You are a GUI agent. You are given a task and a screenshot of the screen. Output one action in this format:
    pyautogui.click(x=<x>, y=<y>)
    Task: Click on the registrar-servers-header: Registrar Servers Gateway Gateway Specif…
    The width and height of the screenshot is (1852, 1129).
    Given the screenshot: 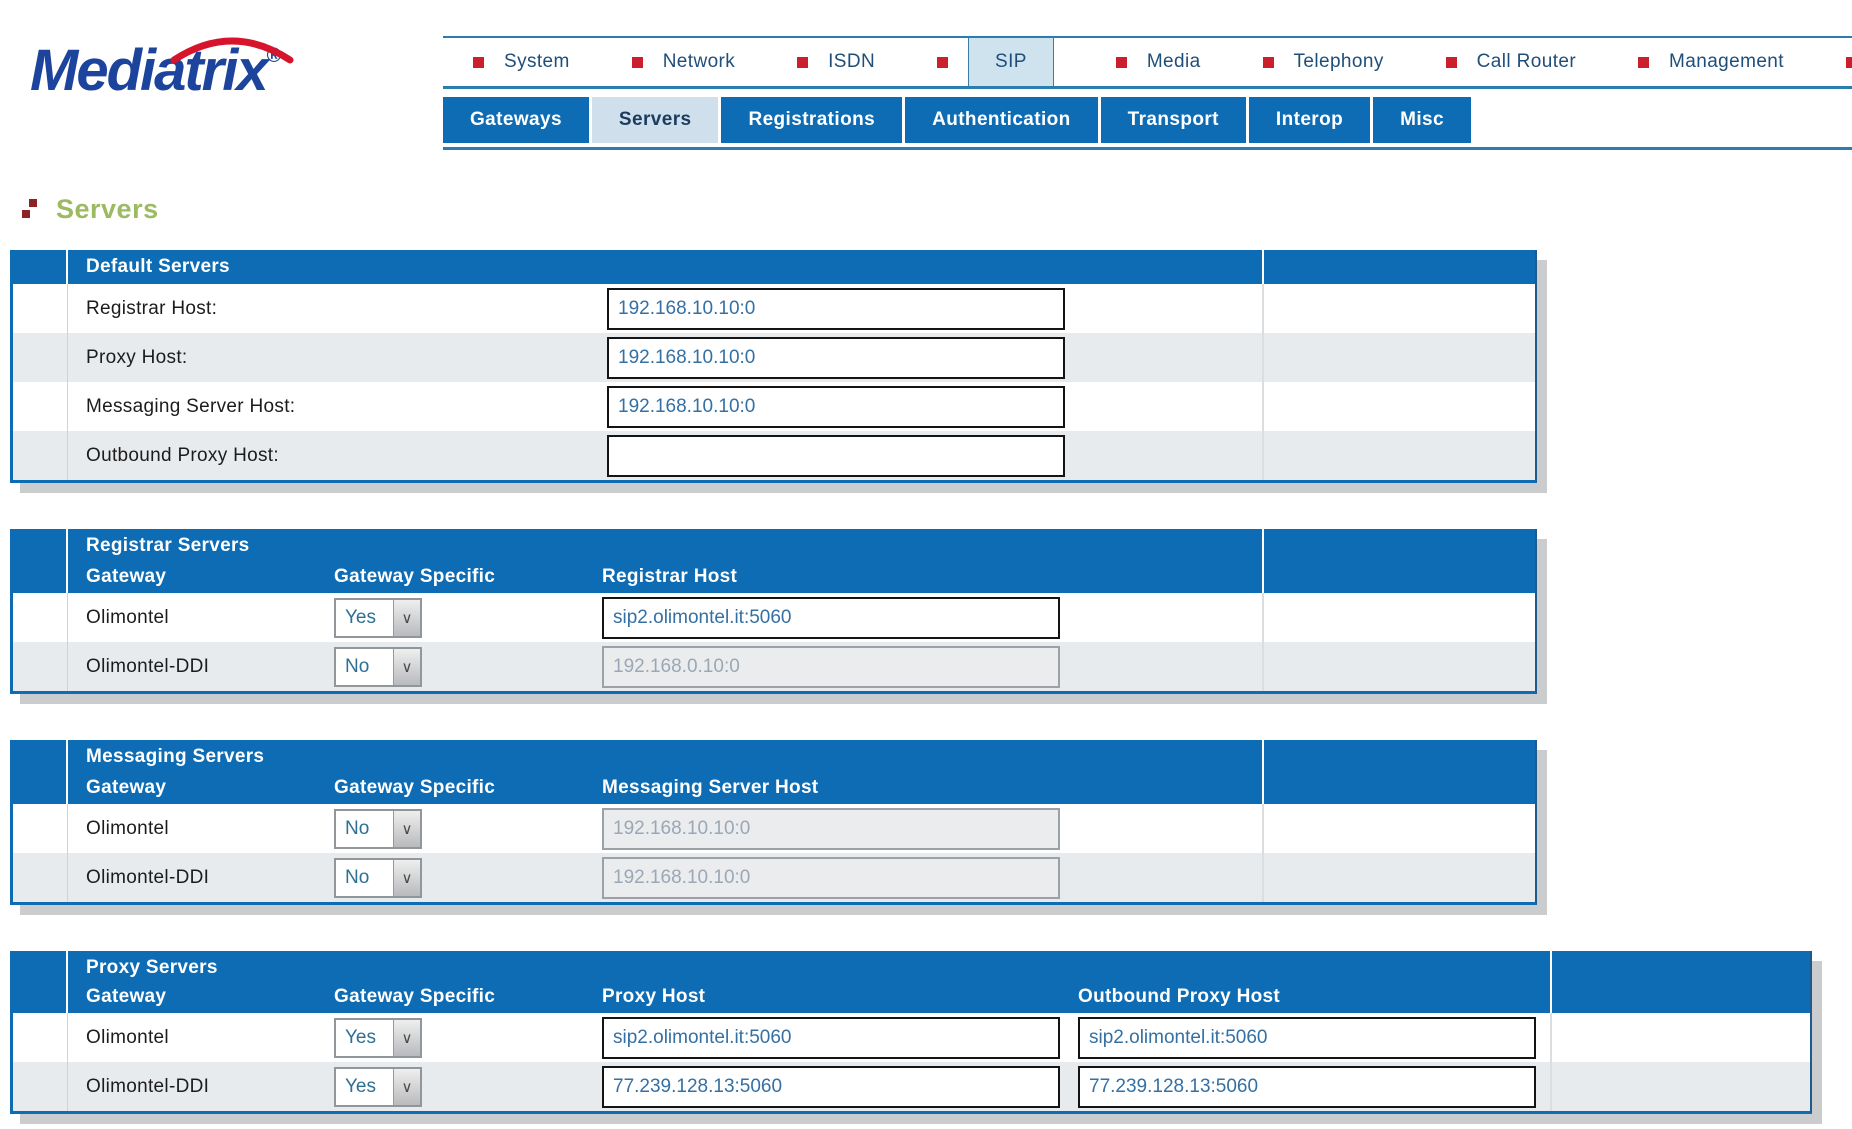 What is the action you would take?
    pyautogui.click(x=774, y=561)
    